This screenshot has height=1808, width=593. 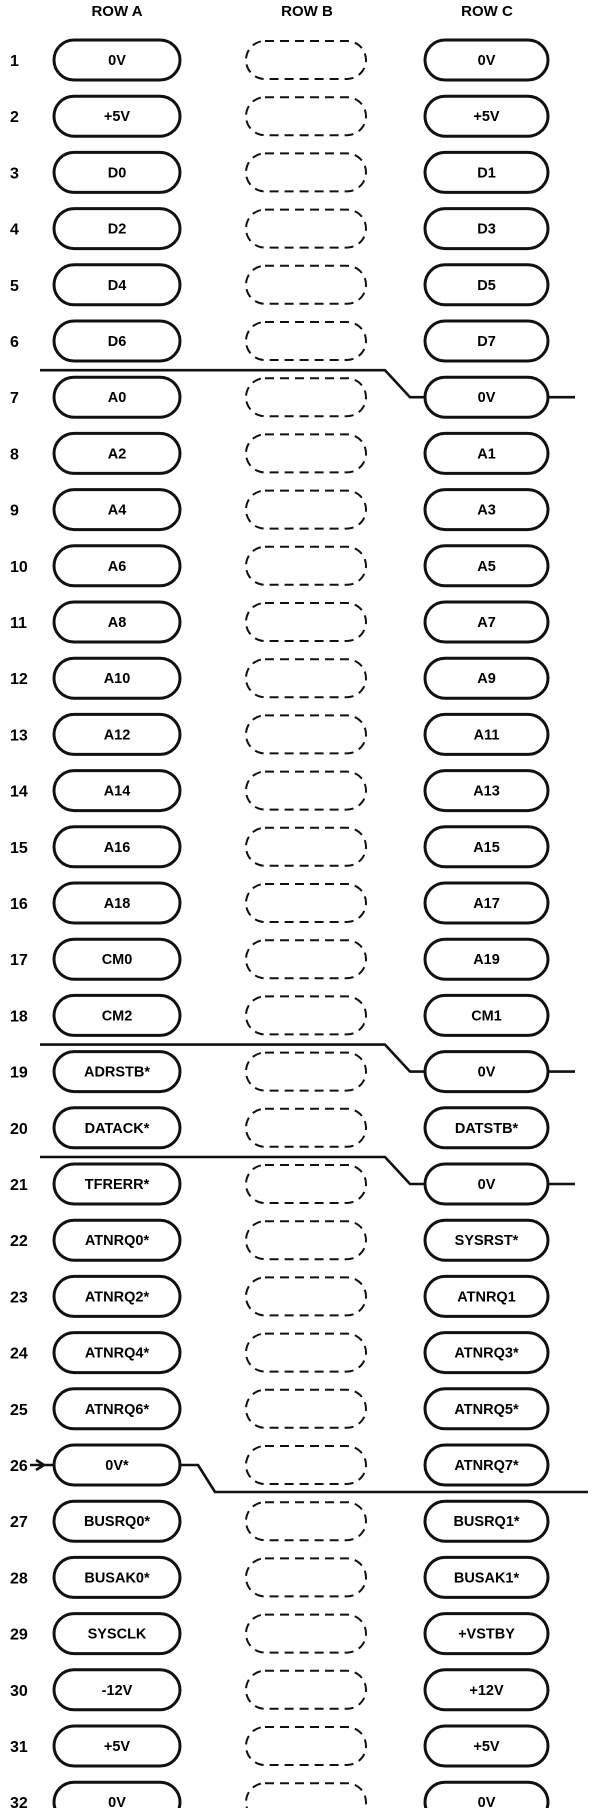 I want to click on row-a-pin-label: CM0, so click(x=117, y=960).